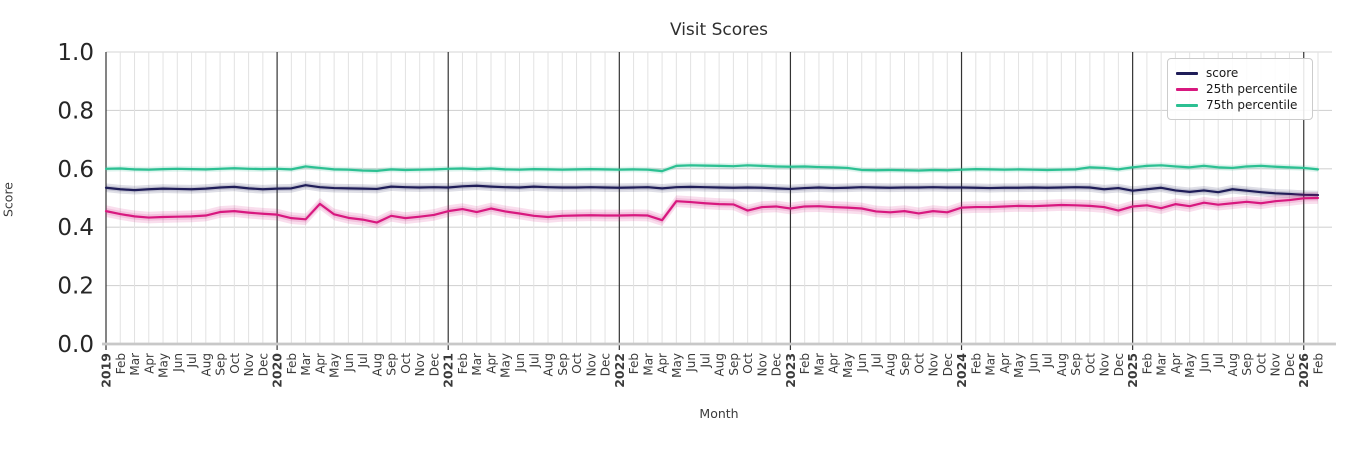 The height and width of the screenshot is (450, 1350). What do you see at coordinates (790, 370) in the screenshot?
I see `x-tick-label: 2023` at bounding box center [790, 370].